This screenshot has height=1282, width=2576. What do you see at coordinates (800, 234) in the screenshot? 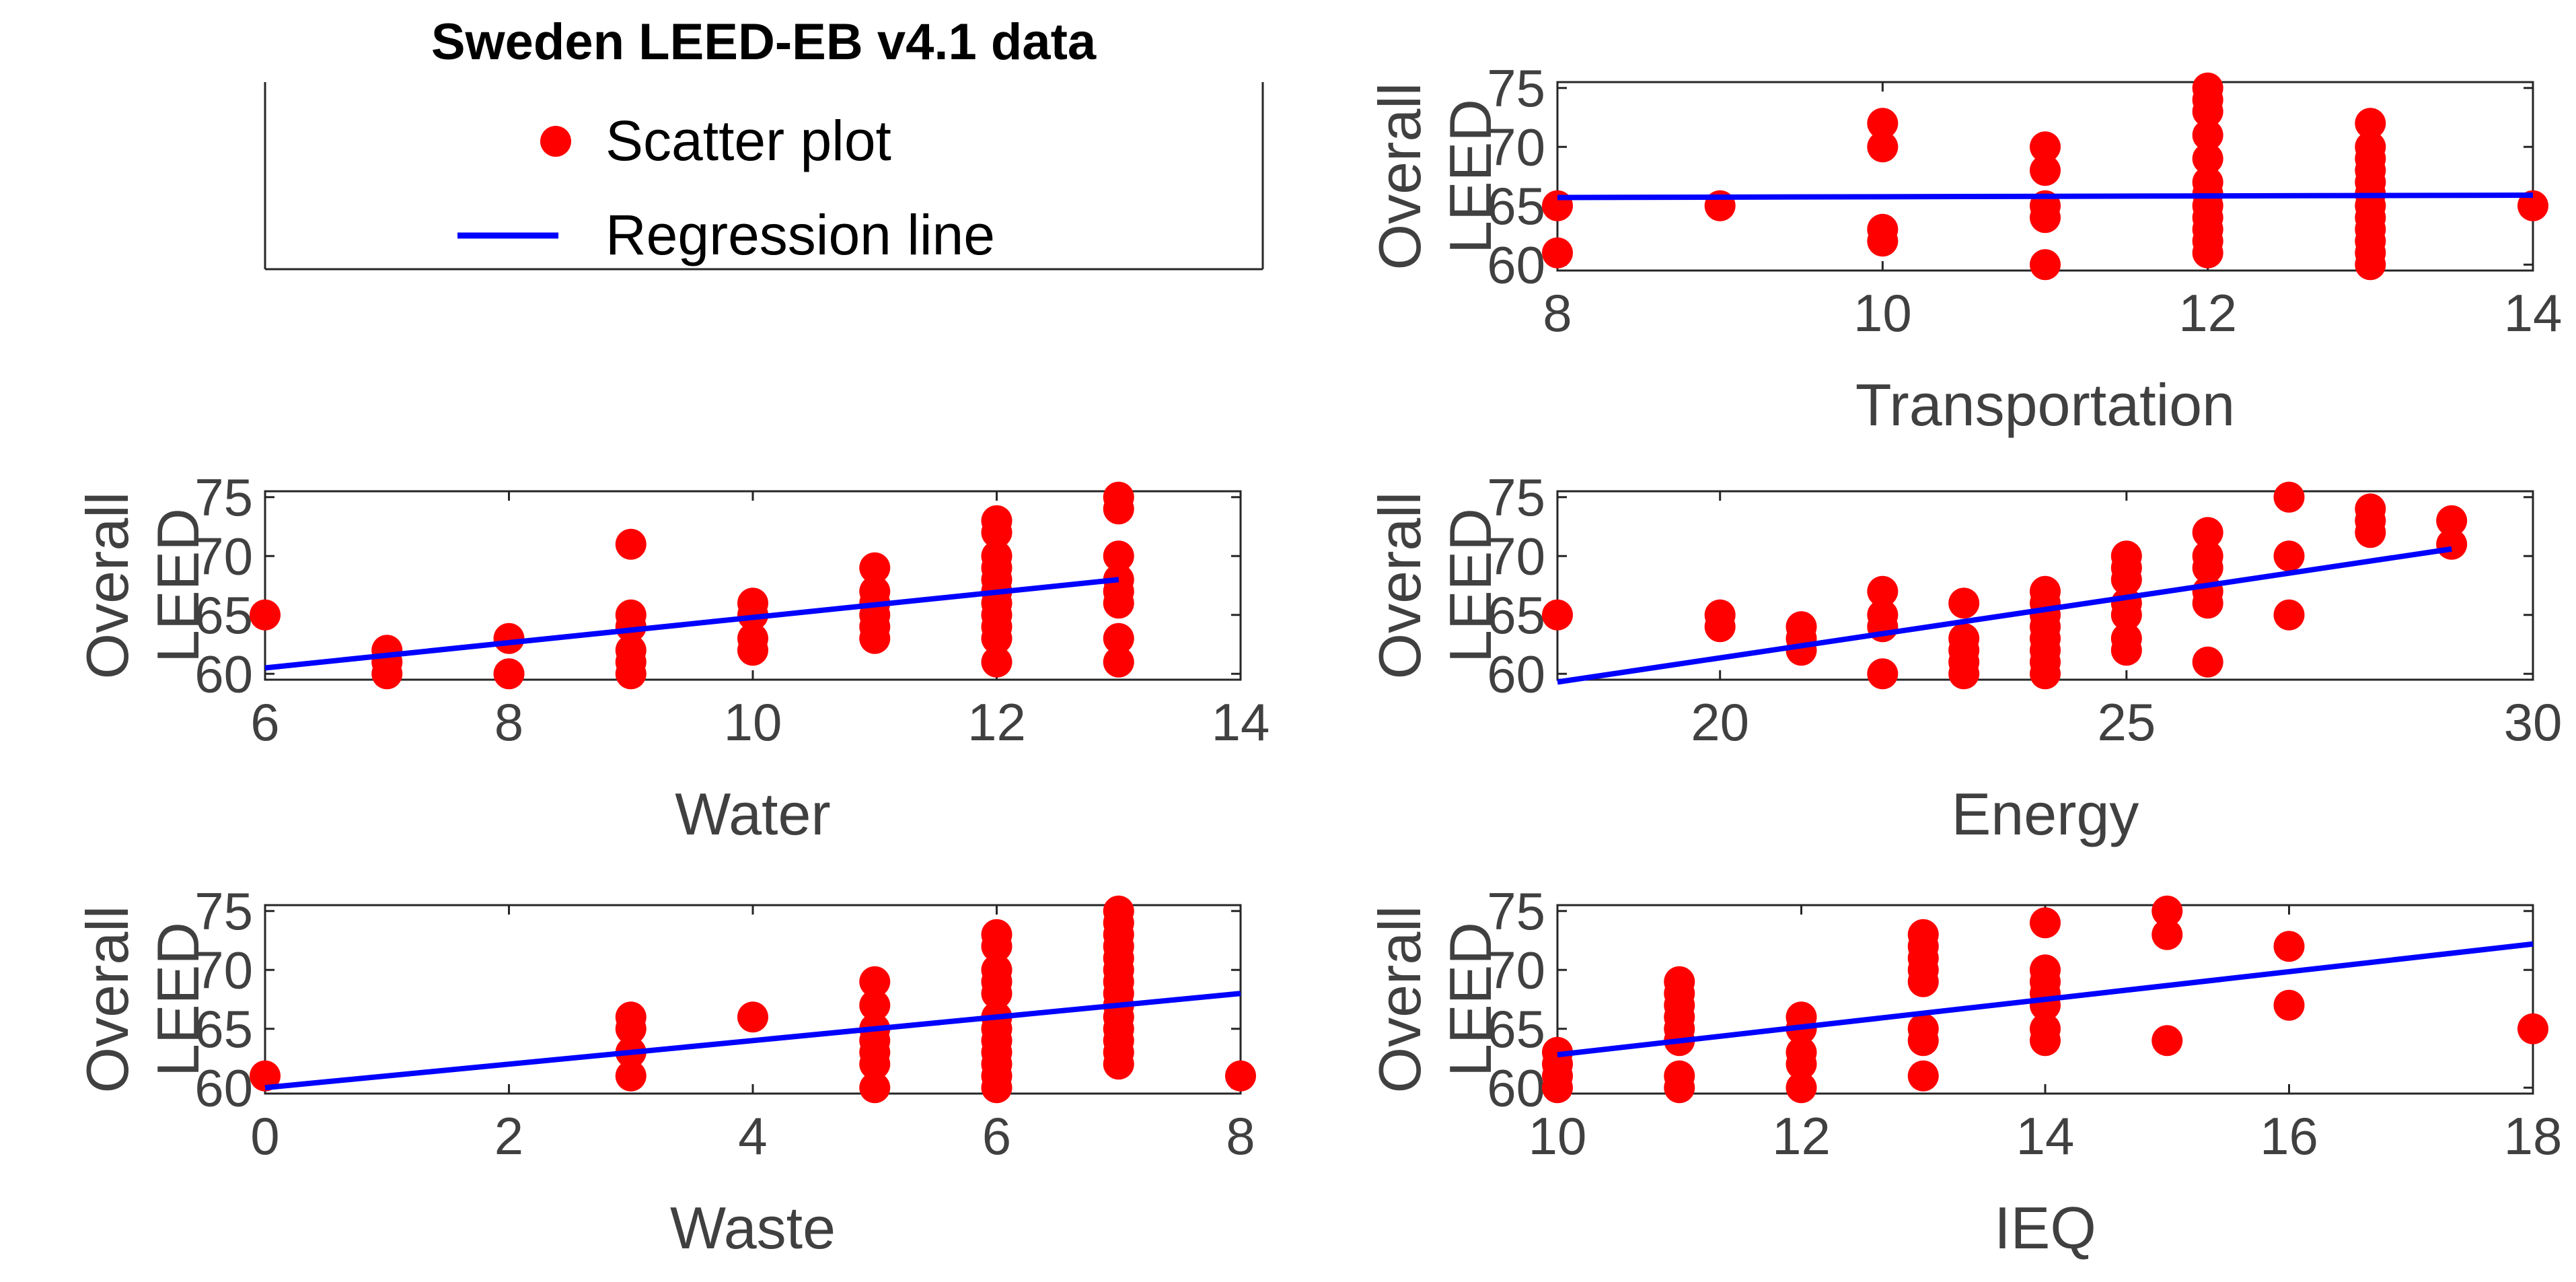
I see `legend-regression-label: Regression line` at bounding box center [800, 234].